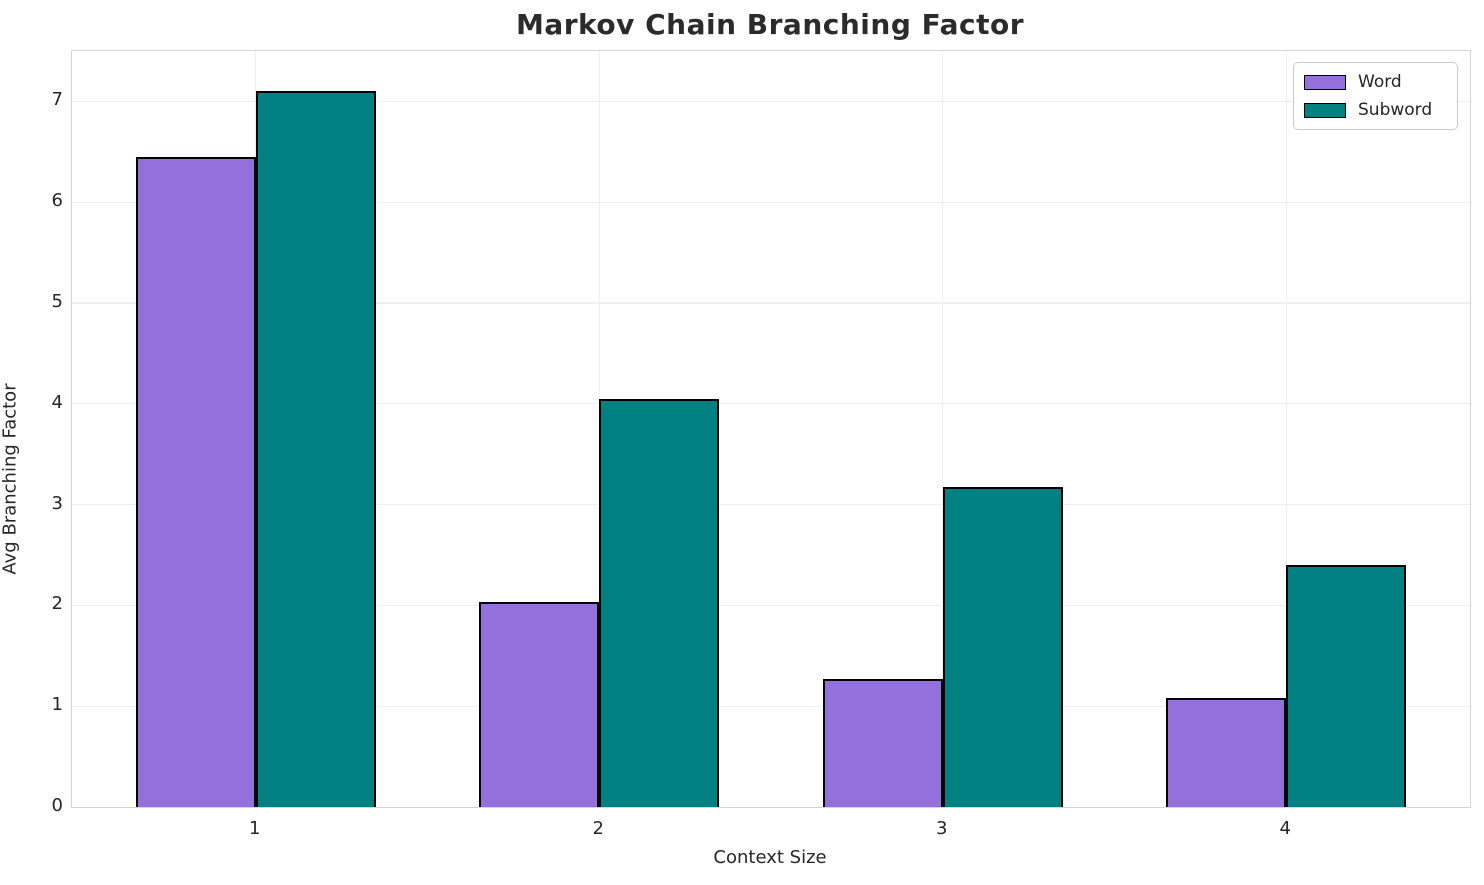  Describe the element at coordinates (770, 857) in the screenshot. I see `x-axis-label: Context Size` at that location.